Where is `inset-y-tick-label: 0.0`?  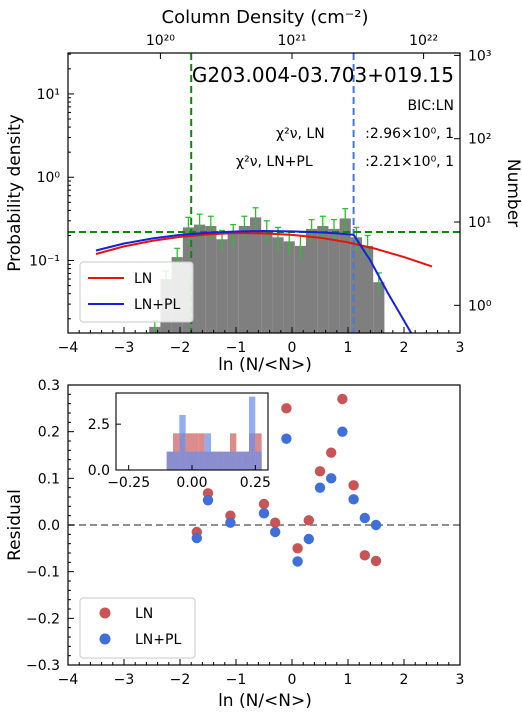 inset-y-tick-label: 0.0 is located at coordinates (99, 471).